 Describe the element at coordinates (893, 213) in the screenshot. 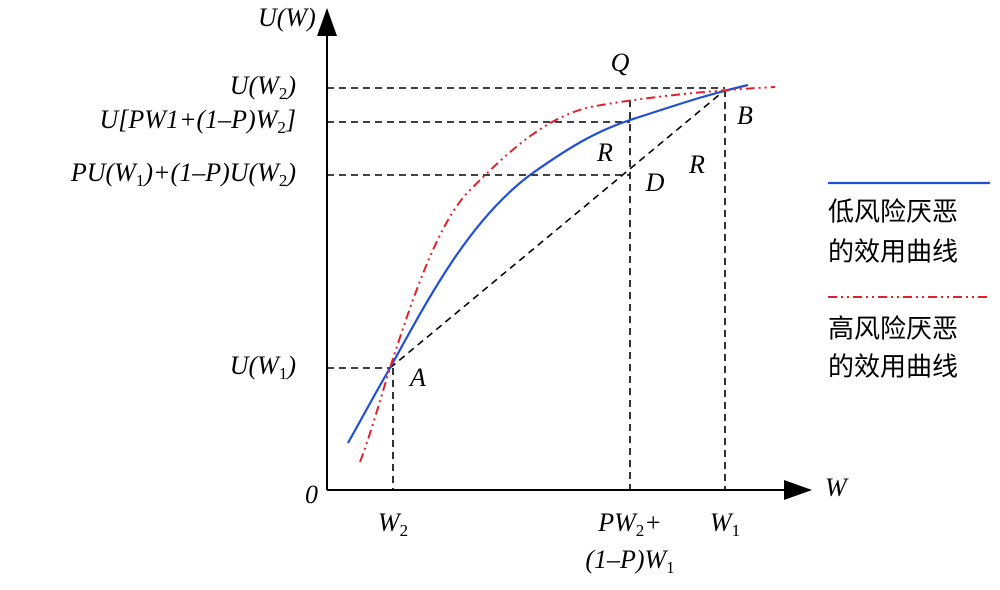

I see `legend-text: 低风险厌恶` at that location.